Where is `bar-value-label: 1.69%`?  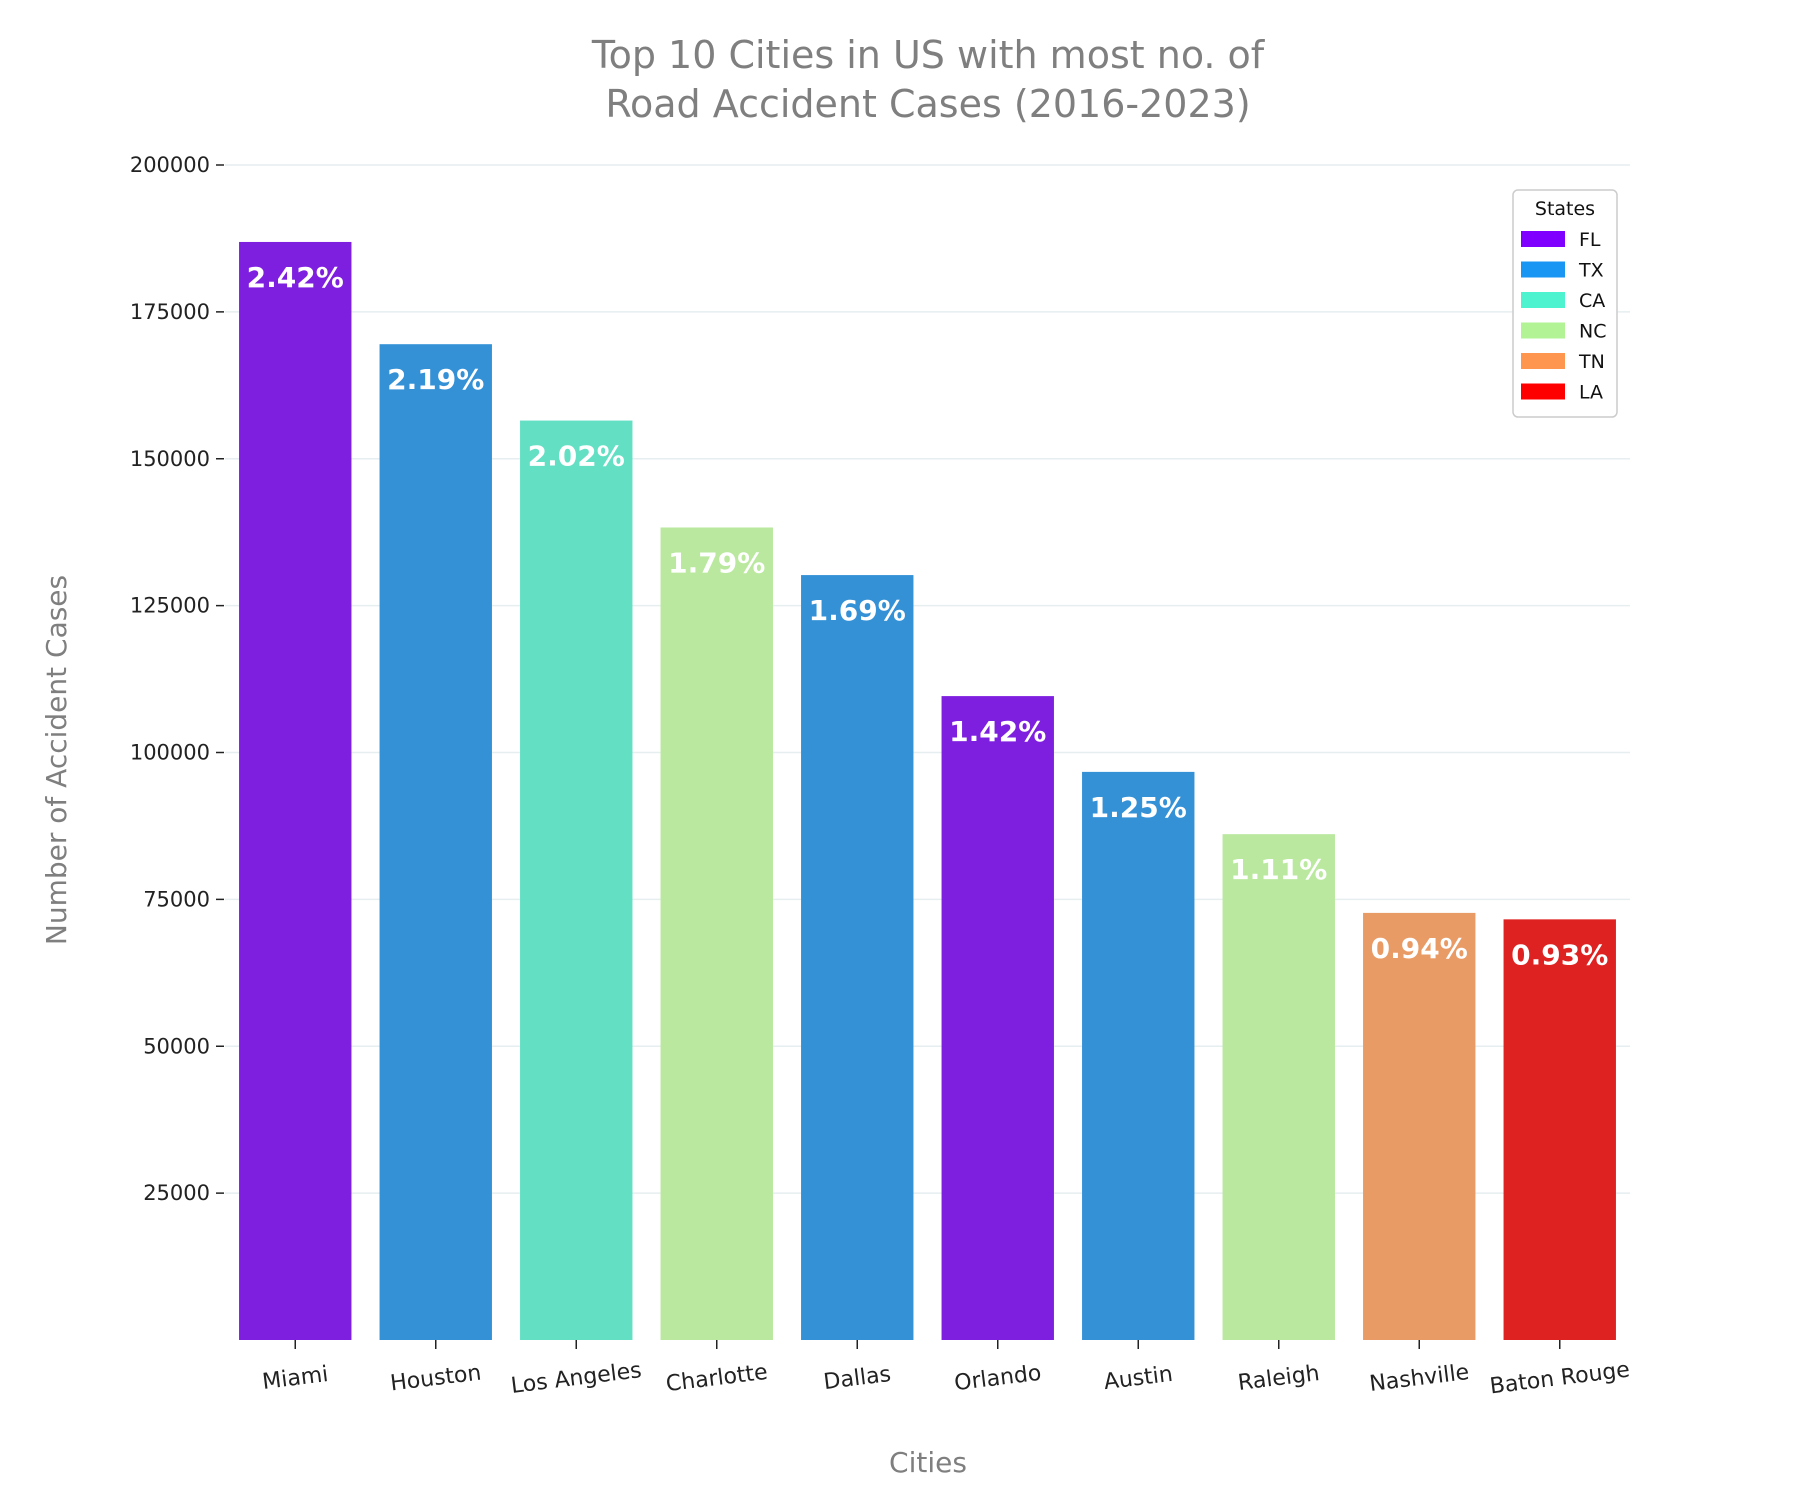 bar-value-label: 1.69% is located at coordinates (857, 610).